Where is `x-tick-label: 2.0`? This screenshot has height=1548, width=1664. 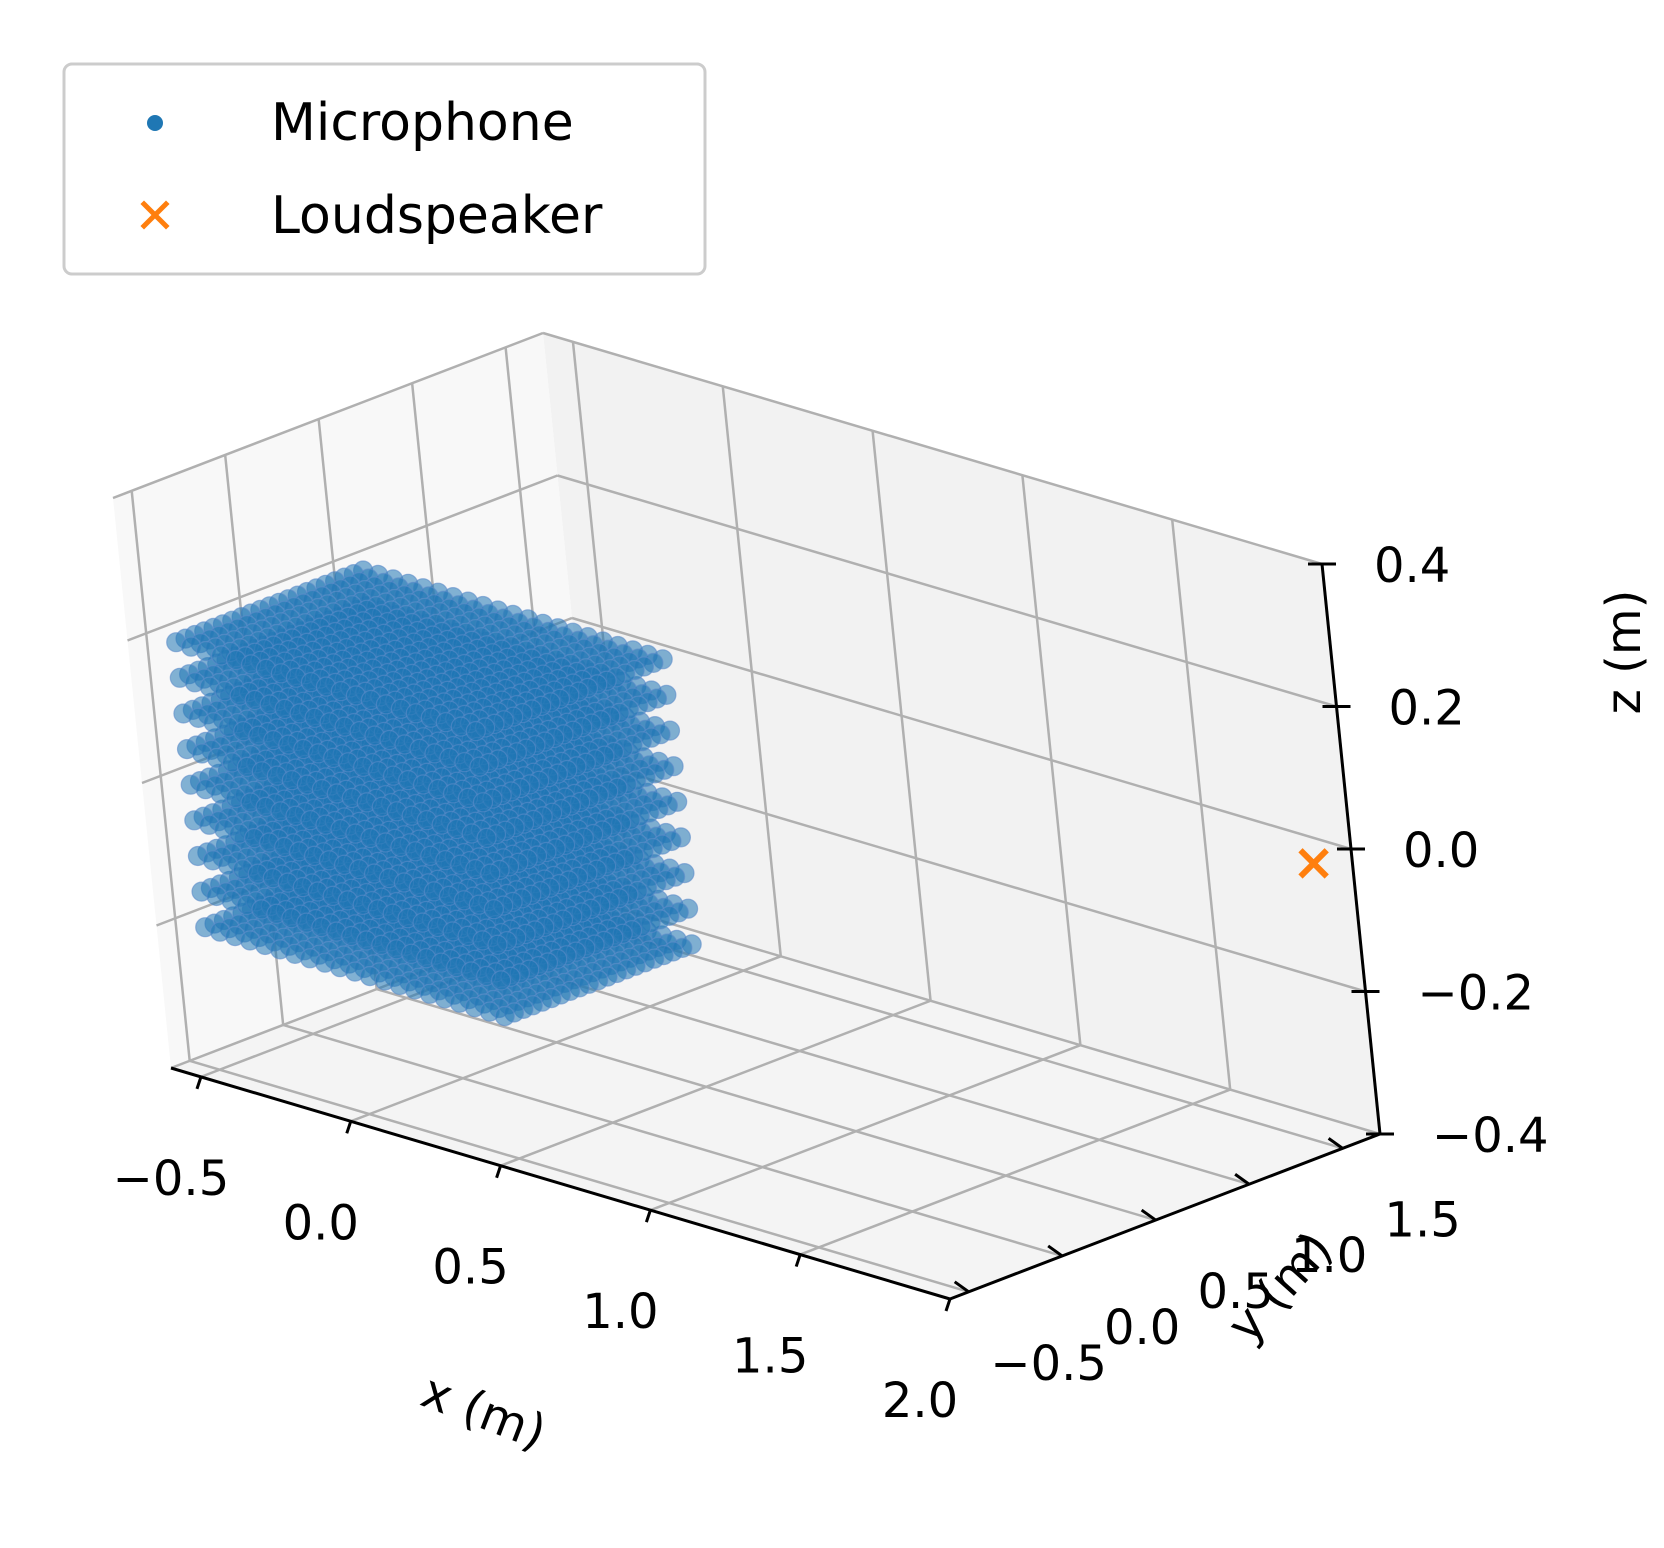 x-tick-label: 2.0 is located at coordinates (920, 1401).